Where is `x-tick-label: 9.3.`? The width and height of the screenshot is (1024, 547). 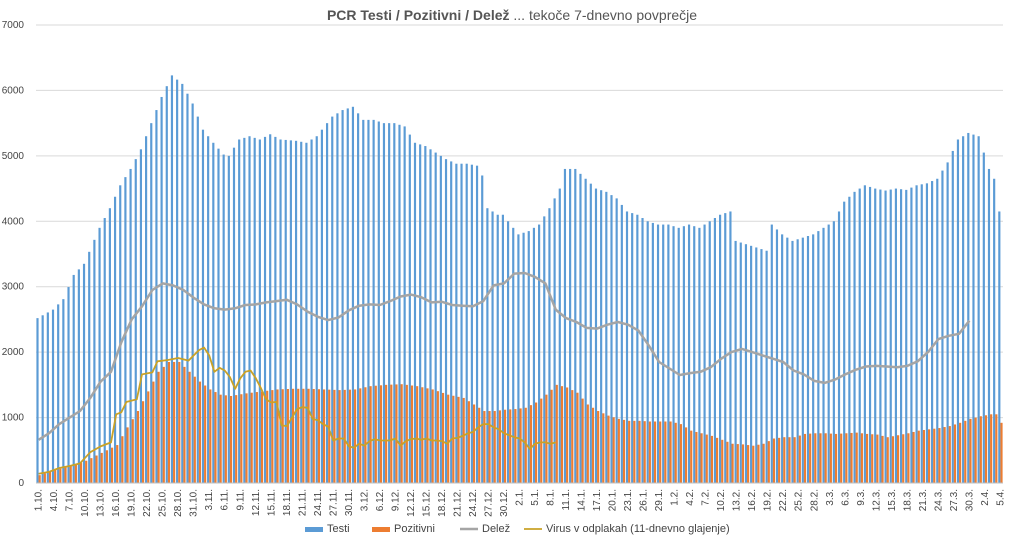 x-tick-label: 9.3. is located at coordinates (861, 497).